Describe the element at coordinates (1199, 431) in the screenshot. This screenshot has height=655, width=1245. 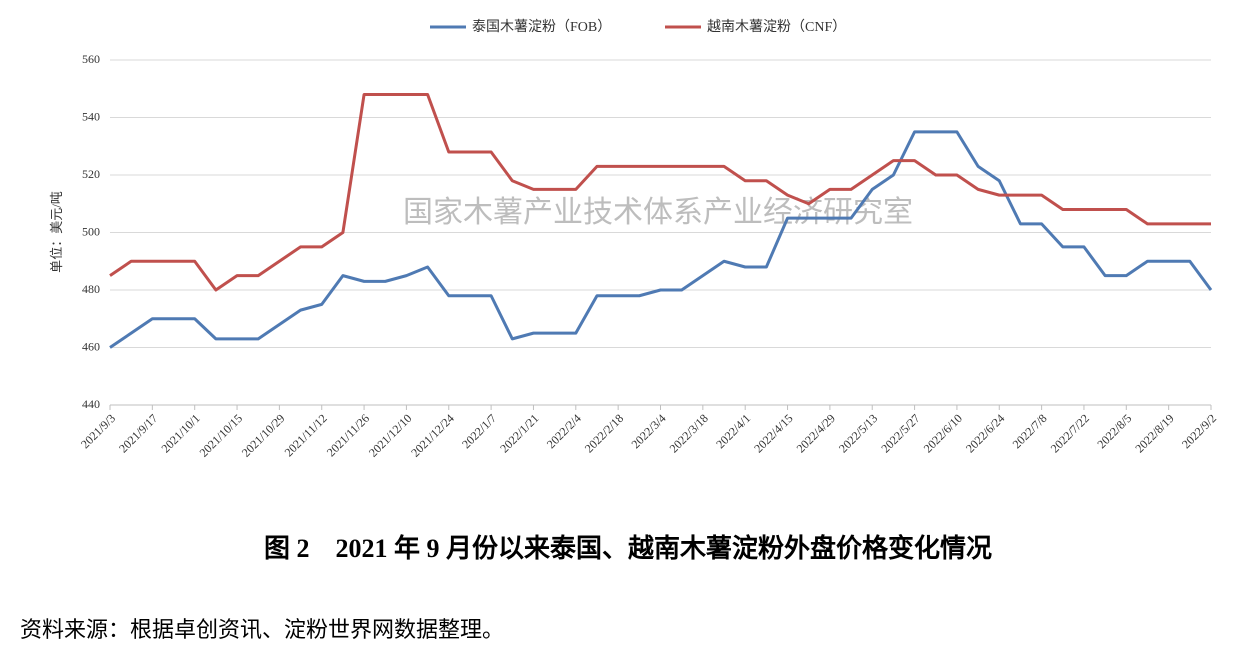
I see `x-tick-label: 2022/9/2` at that location.